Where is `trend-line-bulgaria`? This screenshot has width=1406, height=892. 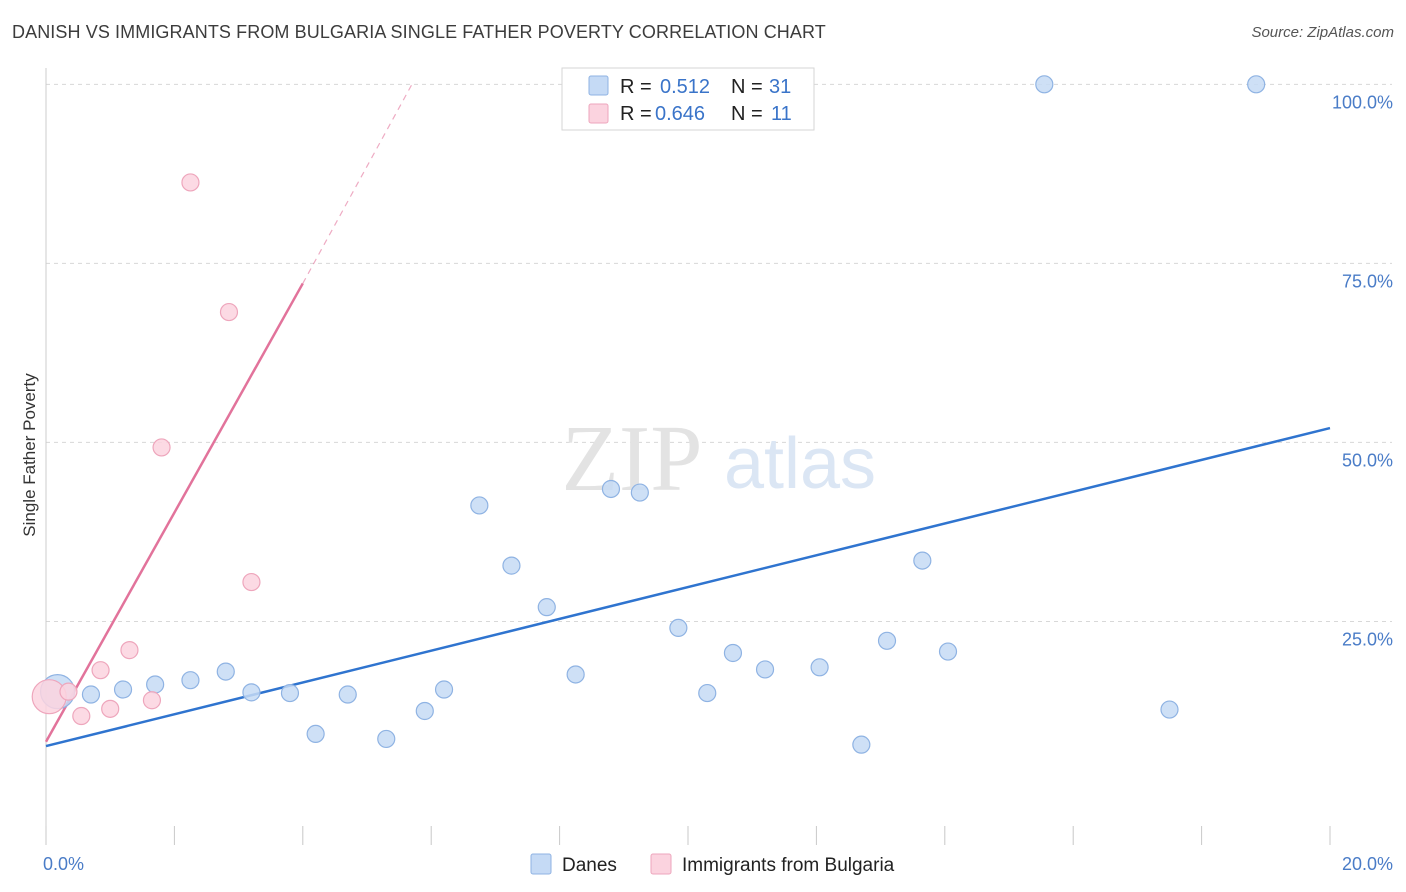 trend-line-bulgaria is located at coordinates (174, 512).